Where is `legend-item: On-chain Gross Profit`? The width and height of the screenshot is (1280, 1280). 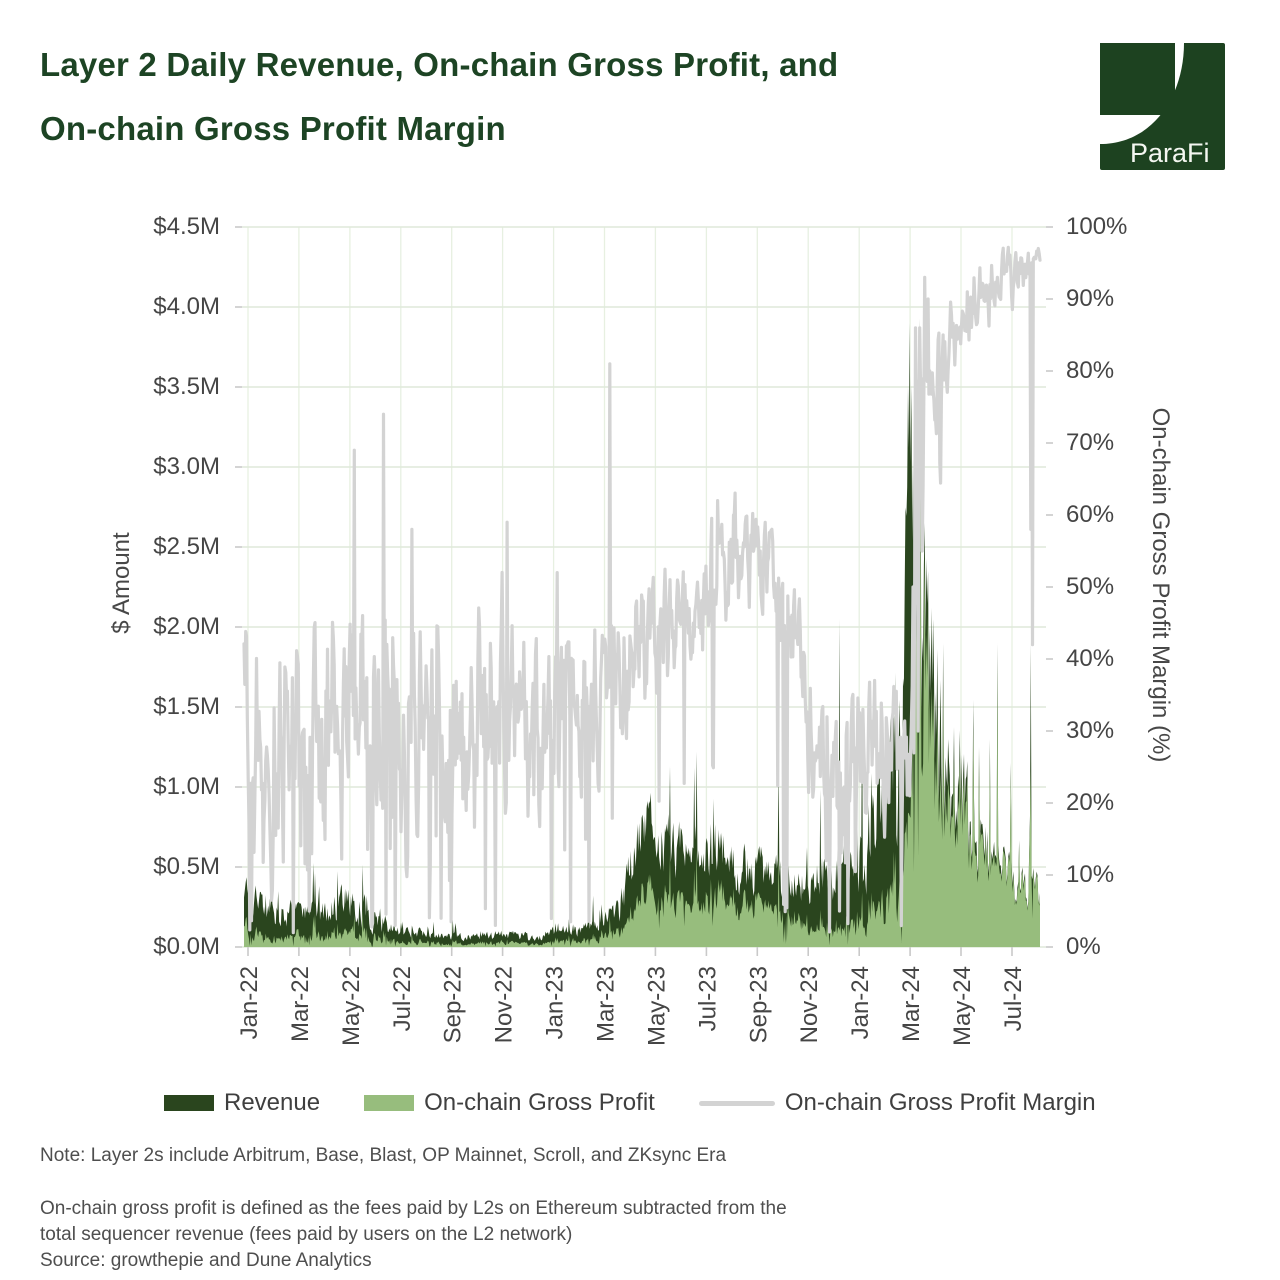
legend-item: On-chain Gross Profit is located at coordinates (509, 1103).